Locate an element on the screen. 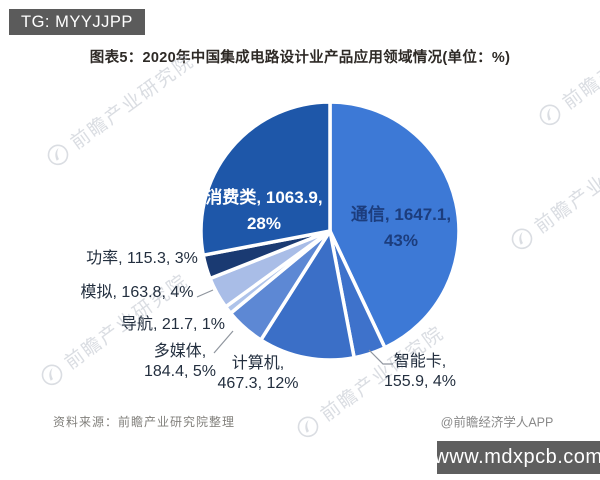  url-watermark-bar: www.mdxpcb.com is located at coordinates (517, 457).